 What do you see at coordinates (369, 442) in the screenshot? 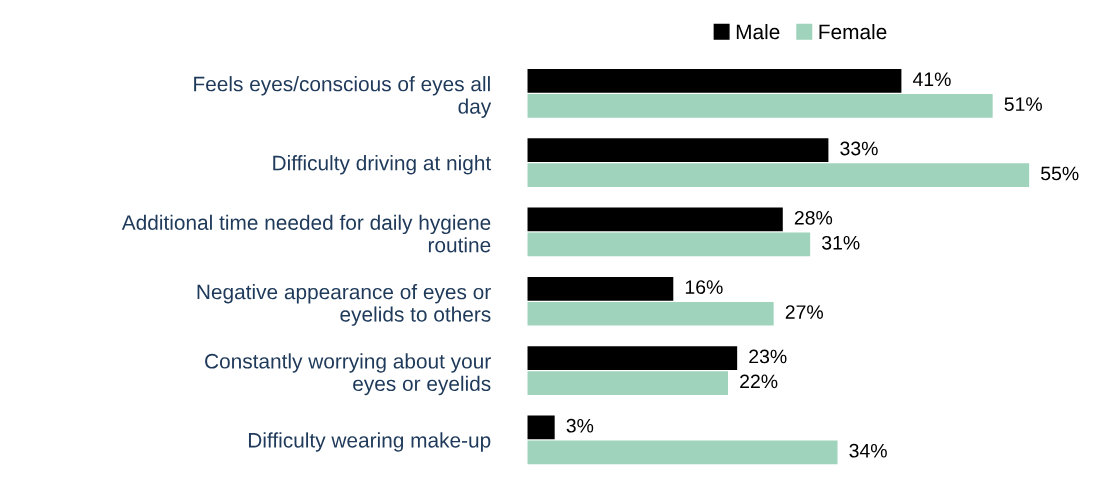
I see `y-tick-label: Difficulty wearing make-up` at bounding box center [369, 442].